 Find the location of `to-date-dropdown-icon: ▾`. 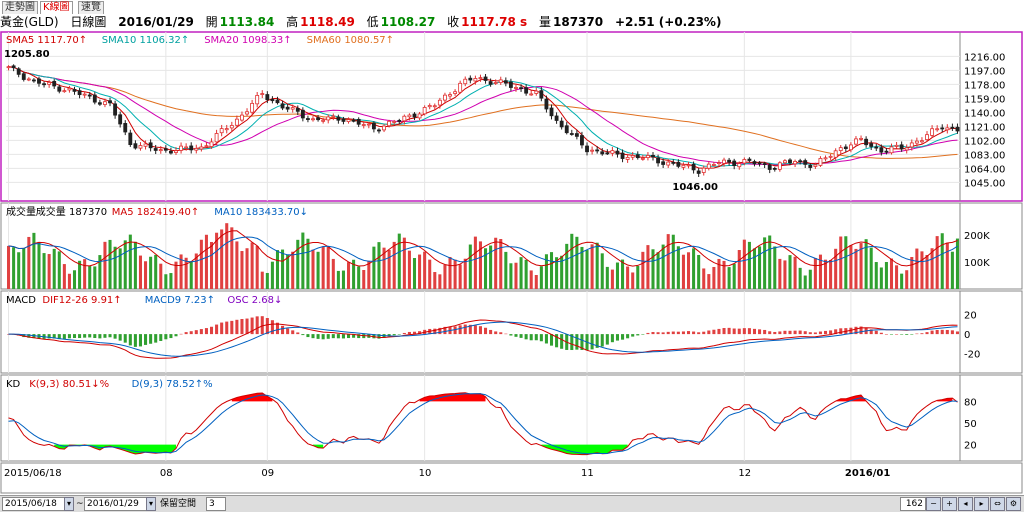

to-date-dropdown-icon: ▾ is located at coordinates (151, 504).